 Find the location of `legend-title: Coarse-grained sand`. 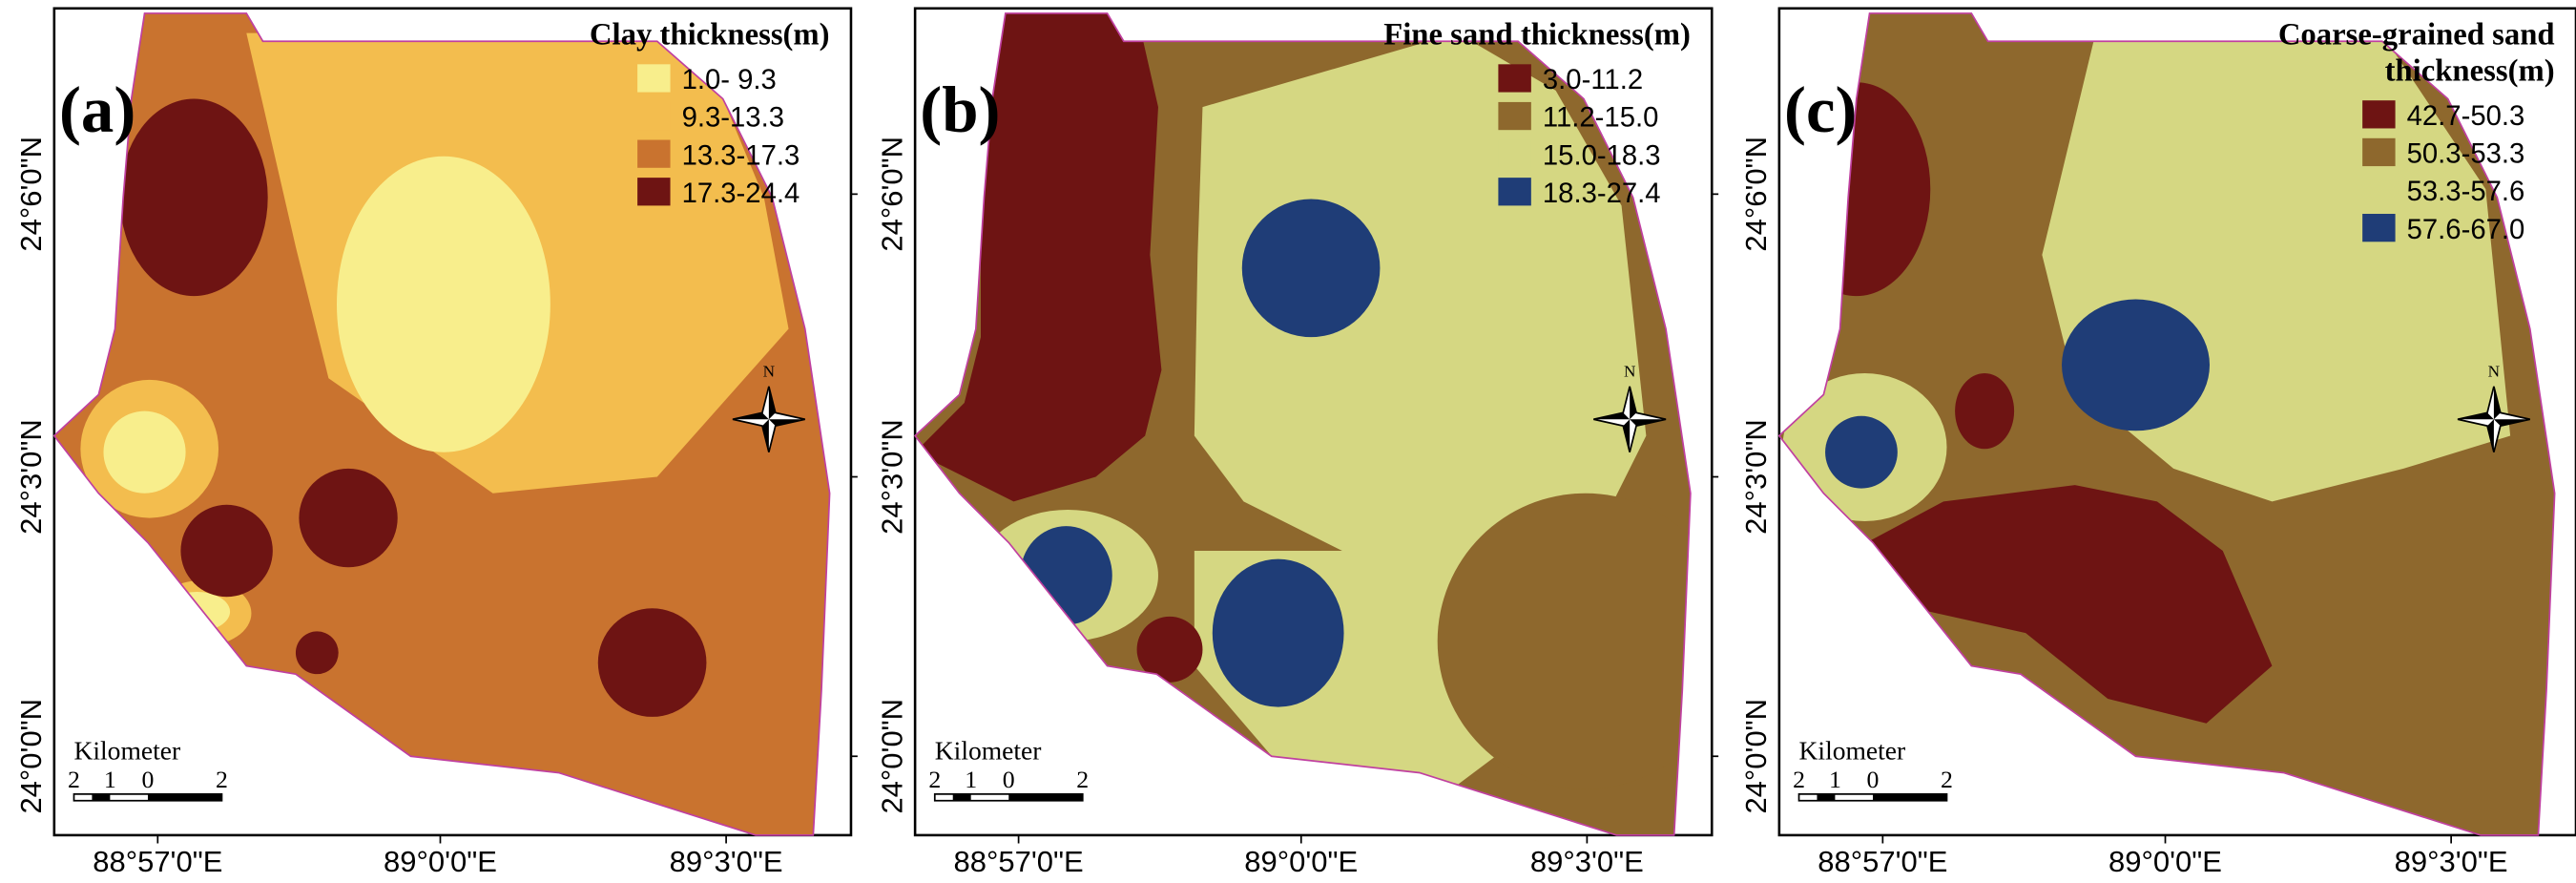

legend-title: Coarse-grained sand is located at coordinates (2416, 35).